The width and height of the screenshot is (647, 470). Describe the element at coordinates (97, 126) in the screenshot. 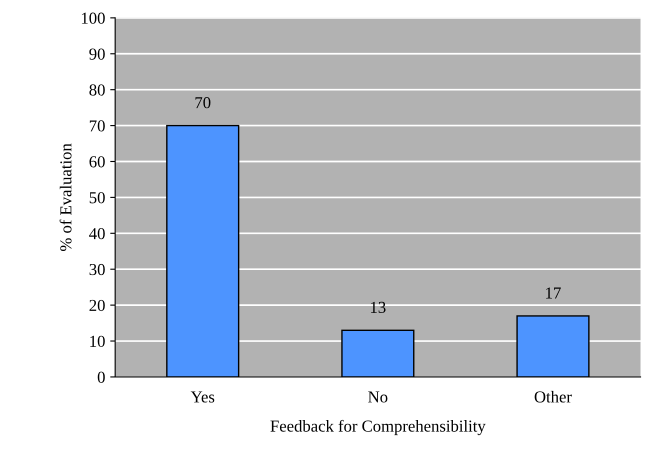

I see `y-tick-label: 70` at that location.